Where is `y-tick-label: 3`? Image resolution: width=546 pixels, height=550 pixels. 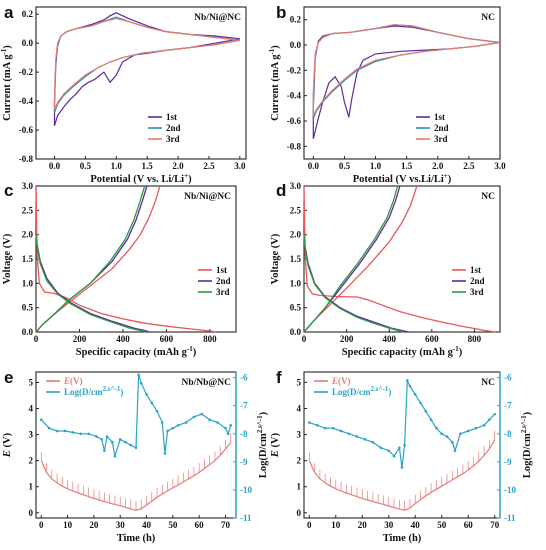 y-tick-label: 3 is located at coordinates (31, 435).